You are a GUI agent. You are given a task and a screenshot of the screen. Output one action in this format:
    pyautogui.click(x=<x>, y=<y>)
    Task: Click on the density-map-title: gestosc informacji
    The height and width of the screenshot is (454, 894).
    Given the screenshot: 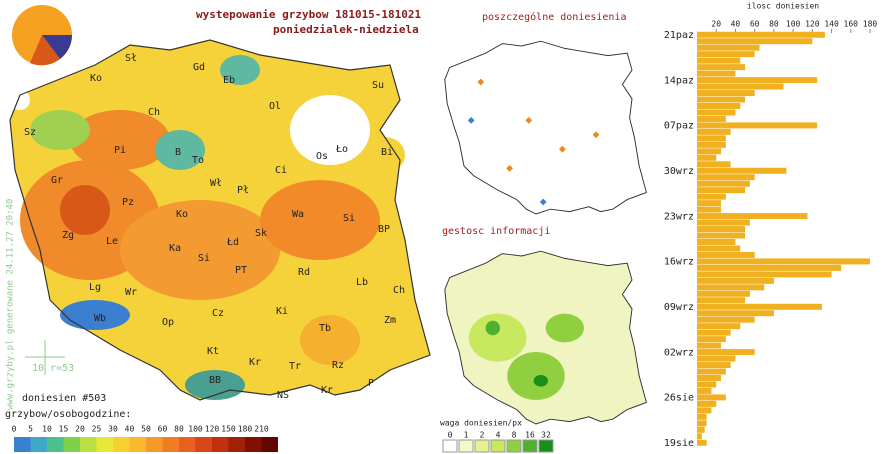 What is the action you would take?
    pyautogui.click(x=496, y=231)
    